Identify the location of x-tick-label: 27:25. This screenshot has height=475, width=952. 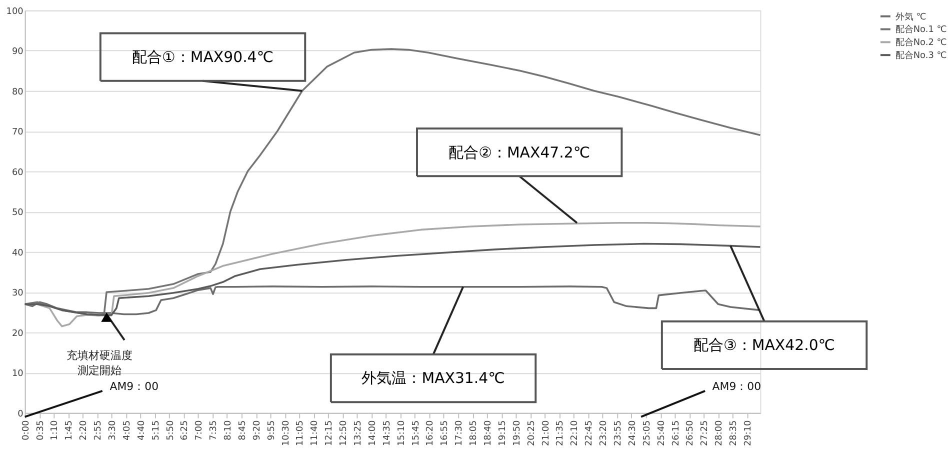
(705, 433).